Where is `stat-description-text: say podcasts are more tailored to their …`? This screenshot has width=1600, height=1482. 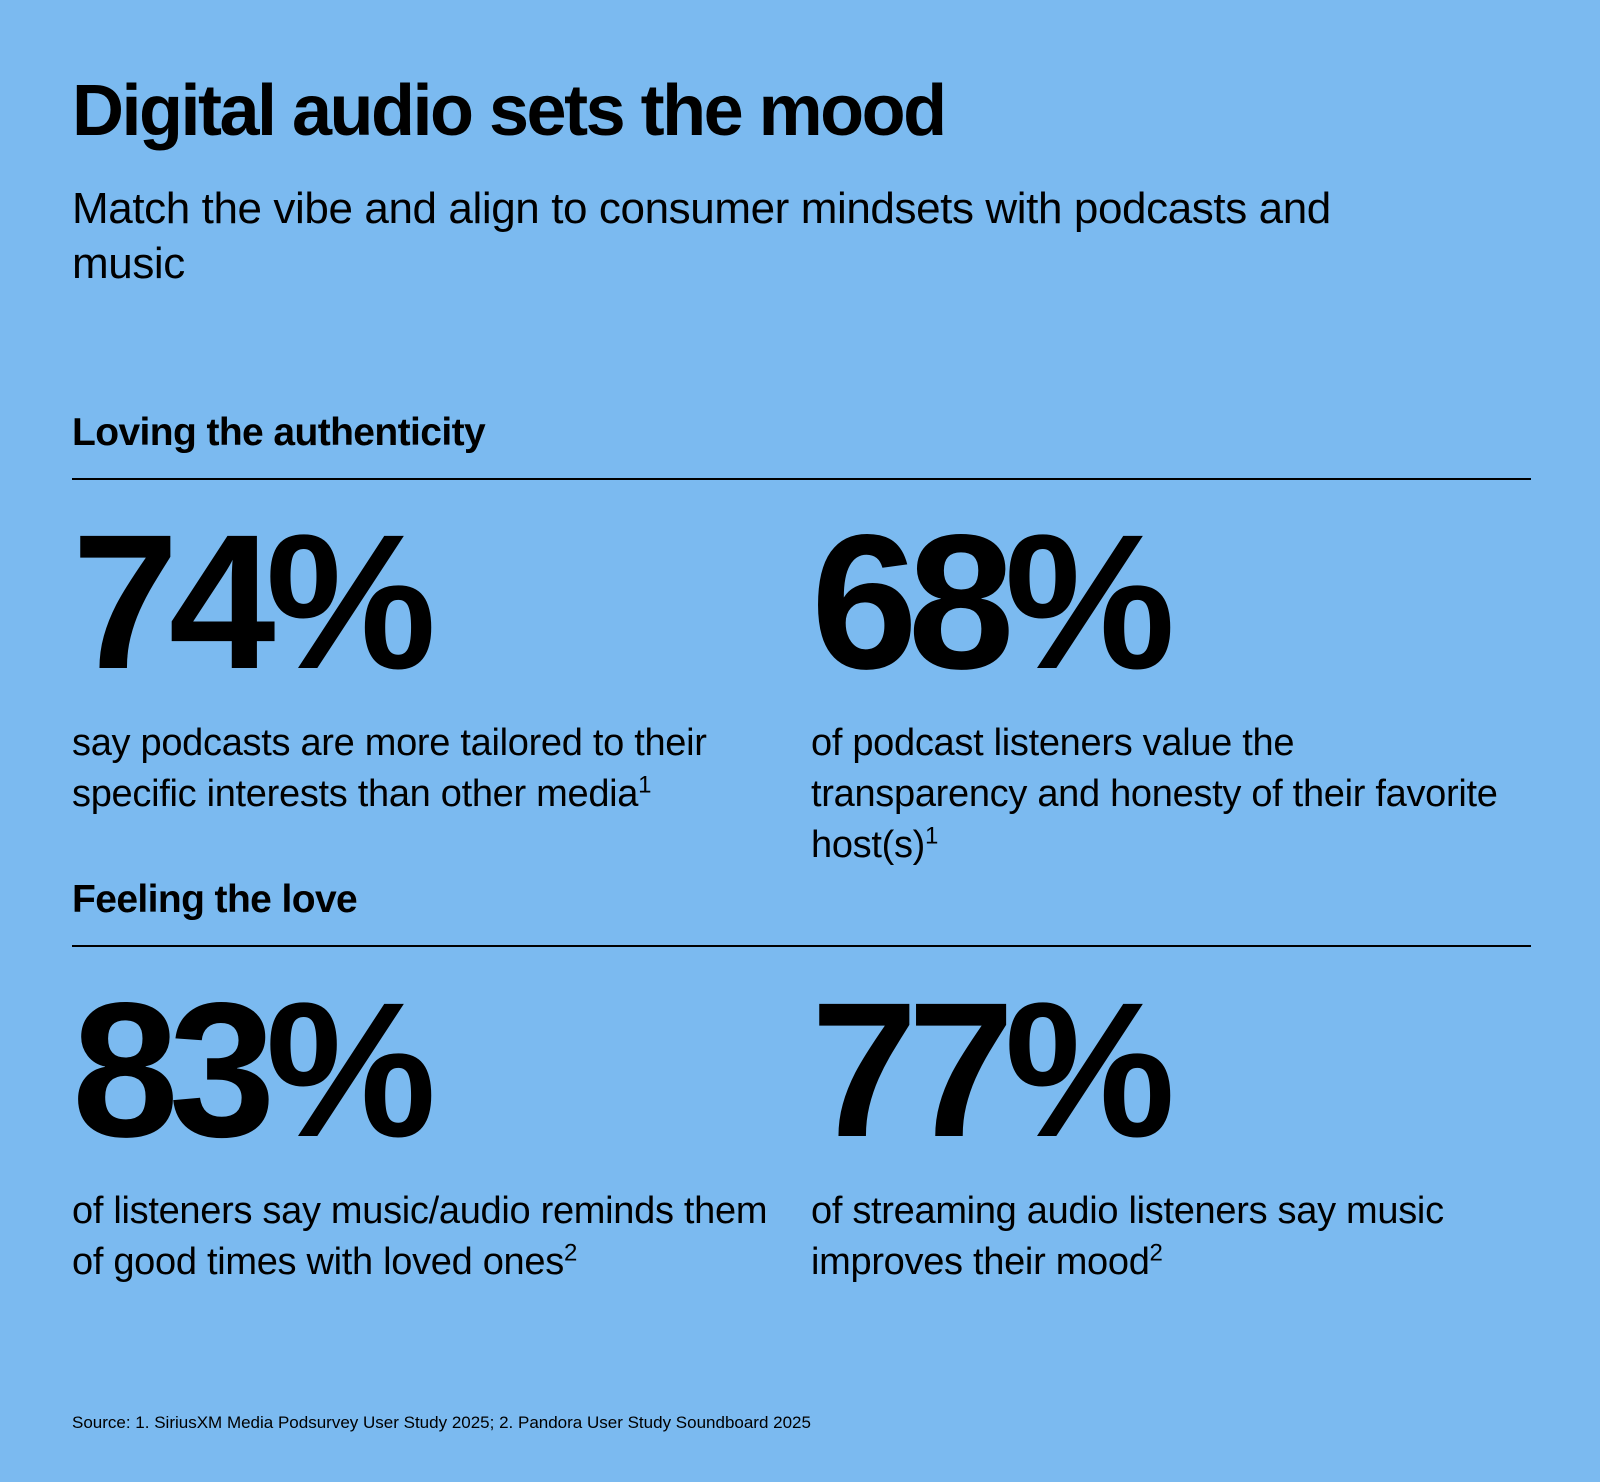 stat-description-text: say podcasts are more tailored to their … is located at coordinates (389, 768).